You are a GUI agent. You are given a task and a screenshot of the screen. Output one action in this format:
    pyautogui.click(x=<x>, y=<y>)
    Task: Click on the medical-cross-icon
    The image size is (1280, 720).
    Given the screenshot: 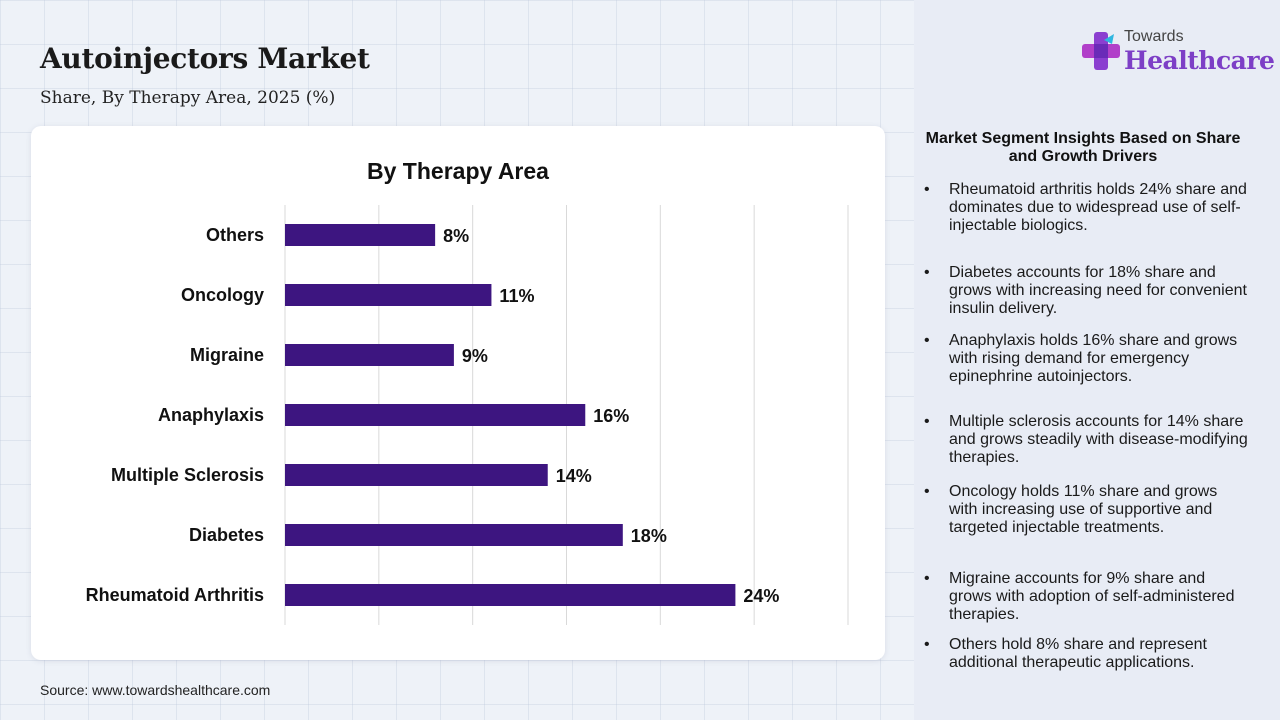 What is the action you would take?
    pyautogui.click(x=1101, y=51)
    